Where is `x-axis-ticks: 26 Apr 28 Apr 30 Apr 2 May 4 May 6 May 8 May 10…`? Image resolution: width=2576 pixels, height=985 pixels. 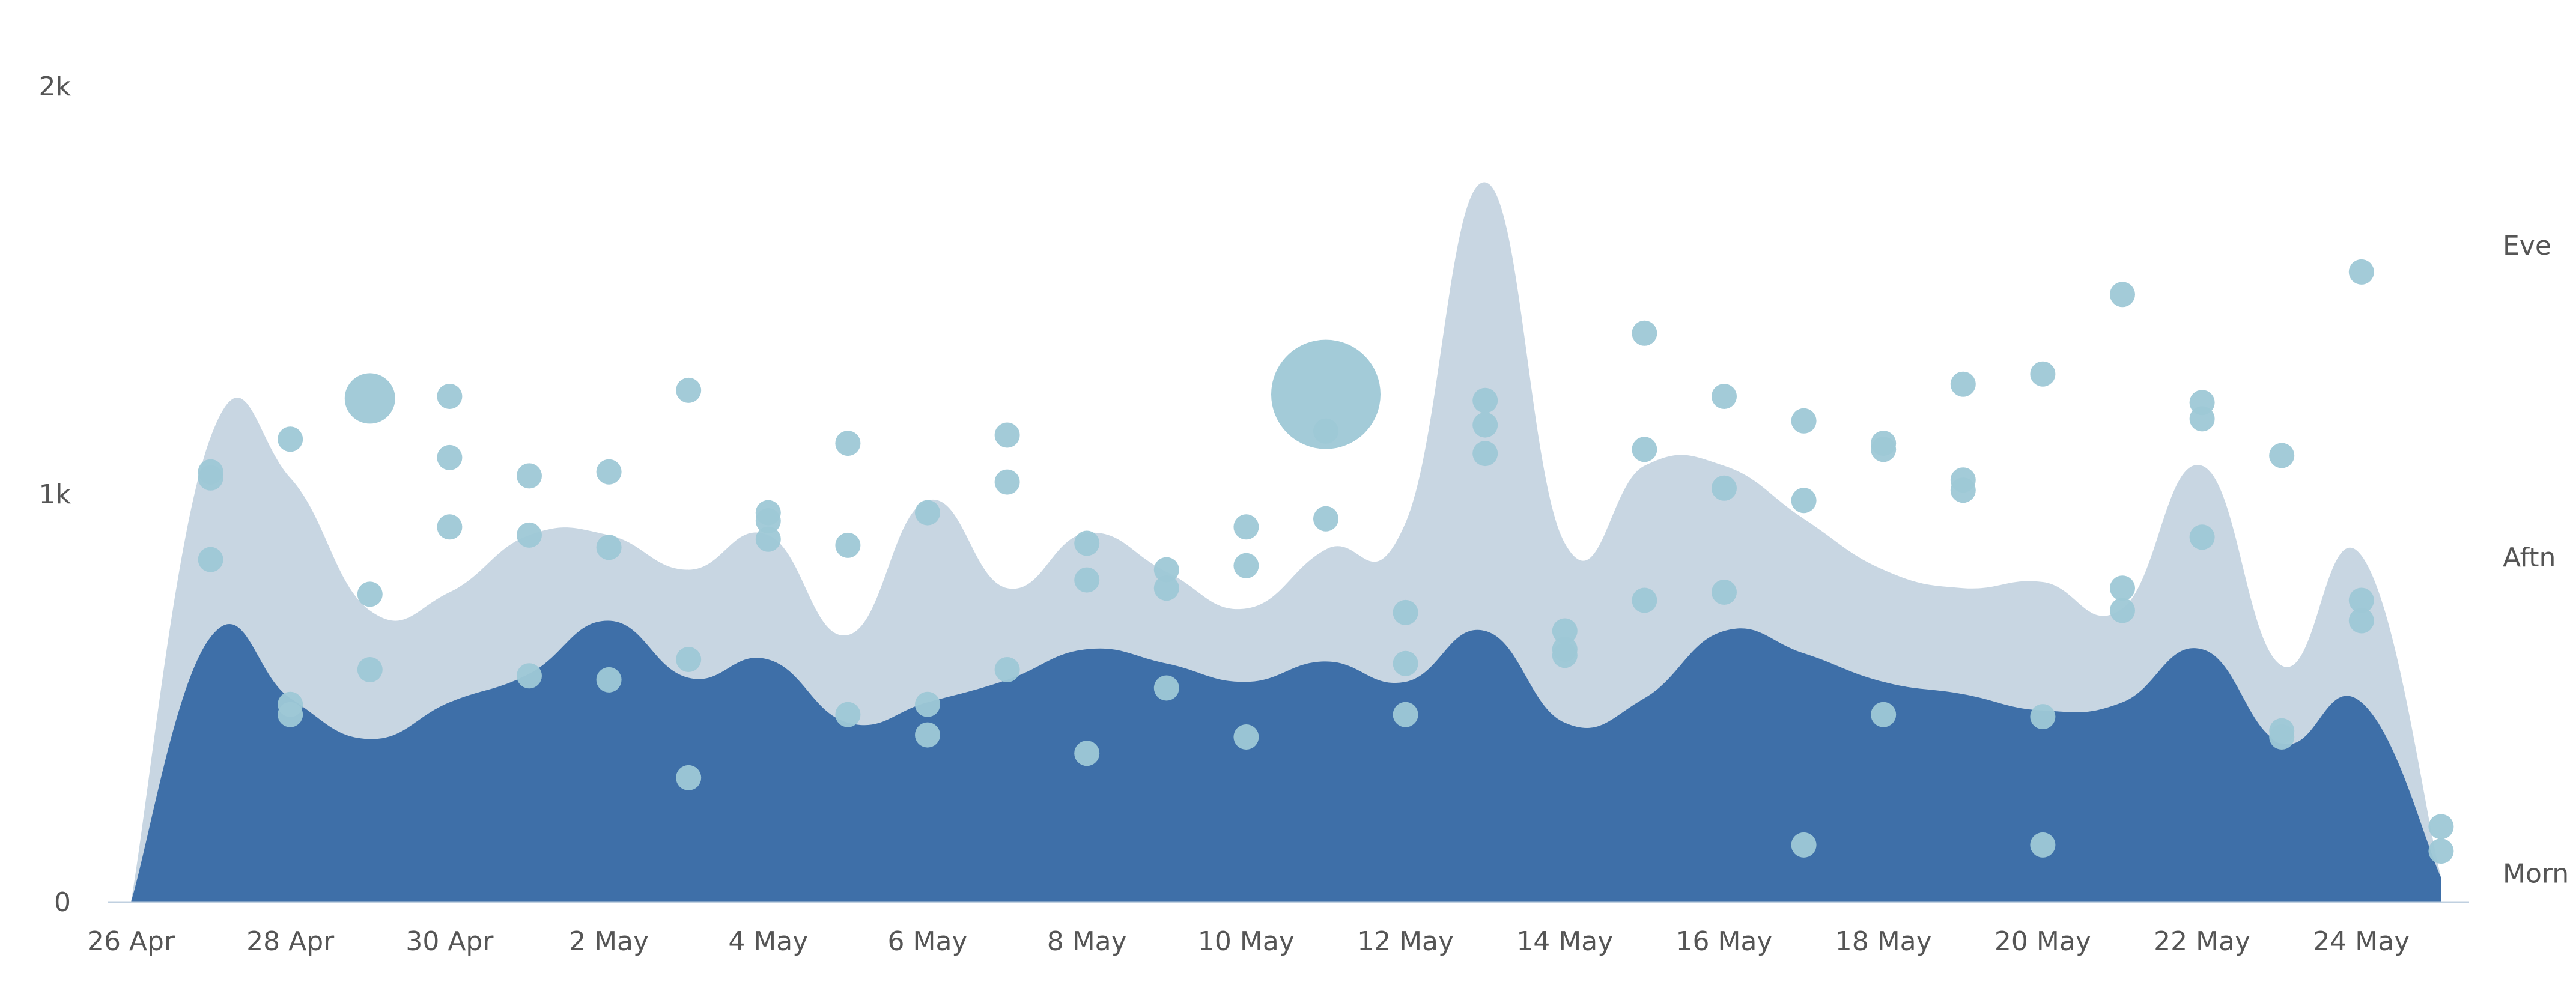 x-axis-ticks: 26 Apr 28 Apr 30 Apr 2 May 4 May 6 May 8 May 10… is located at coordinates (1249, 941).